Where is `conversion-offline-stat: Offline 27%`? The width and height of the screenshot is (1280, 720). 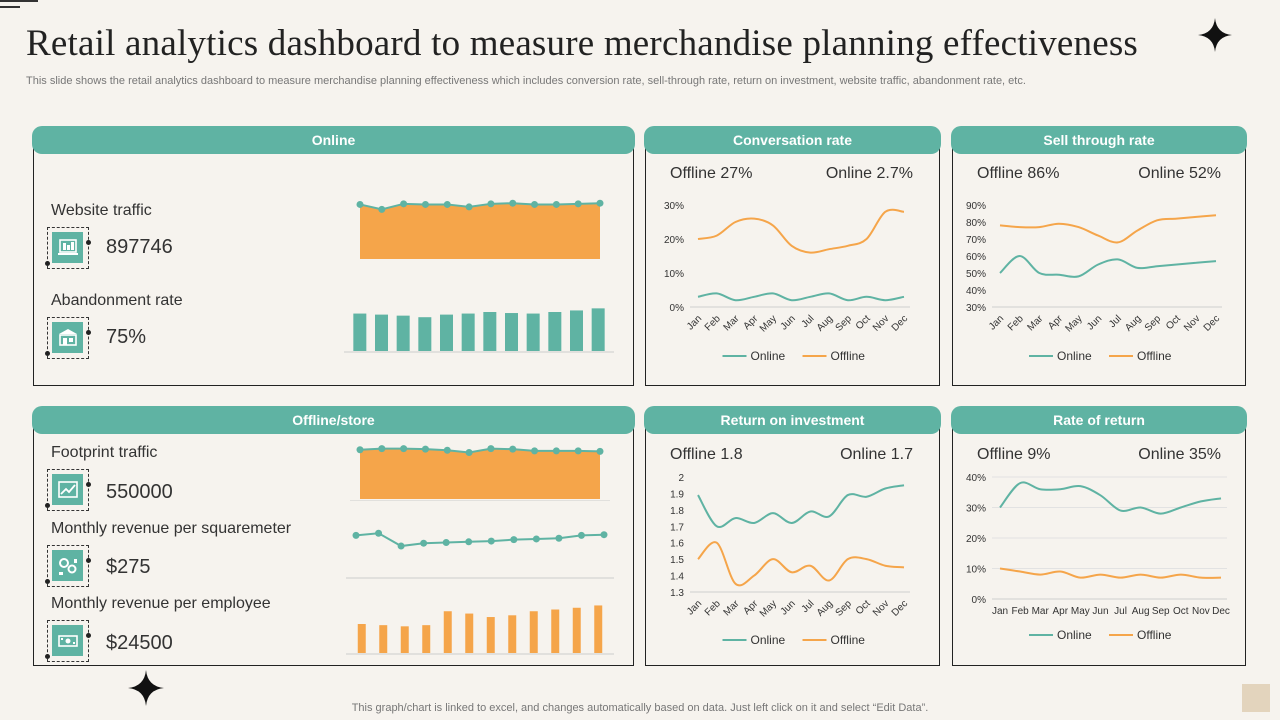
conversion-offline-stat: Offline 27% is located at coordinates (711, 173).